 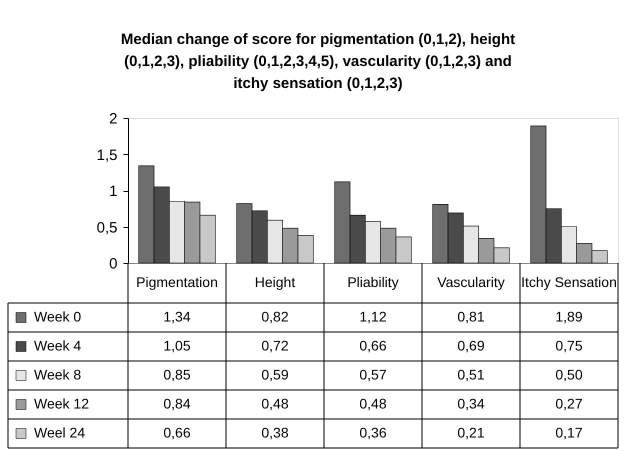 I want to click on x-tick-label: Itchy Sensation, so click(x=569, y=282).